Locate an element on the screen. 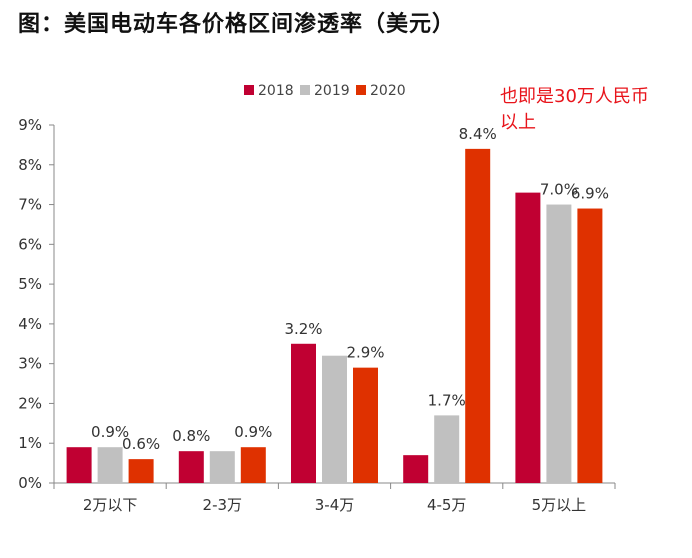 Image resolution: width=692 pixels, height=558 pixels. data-label: 0.8% is located at coordinates (191, 436).